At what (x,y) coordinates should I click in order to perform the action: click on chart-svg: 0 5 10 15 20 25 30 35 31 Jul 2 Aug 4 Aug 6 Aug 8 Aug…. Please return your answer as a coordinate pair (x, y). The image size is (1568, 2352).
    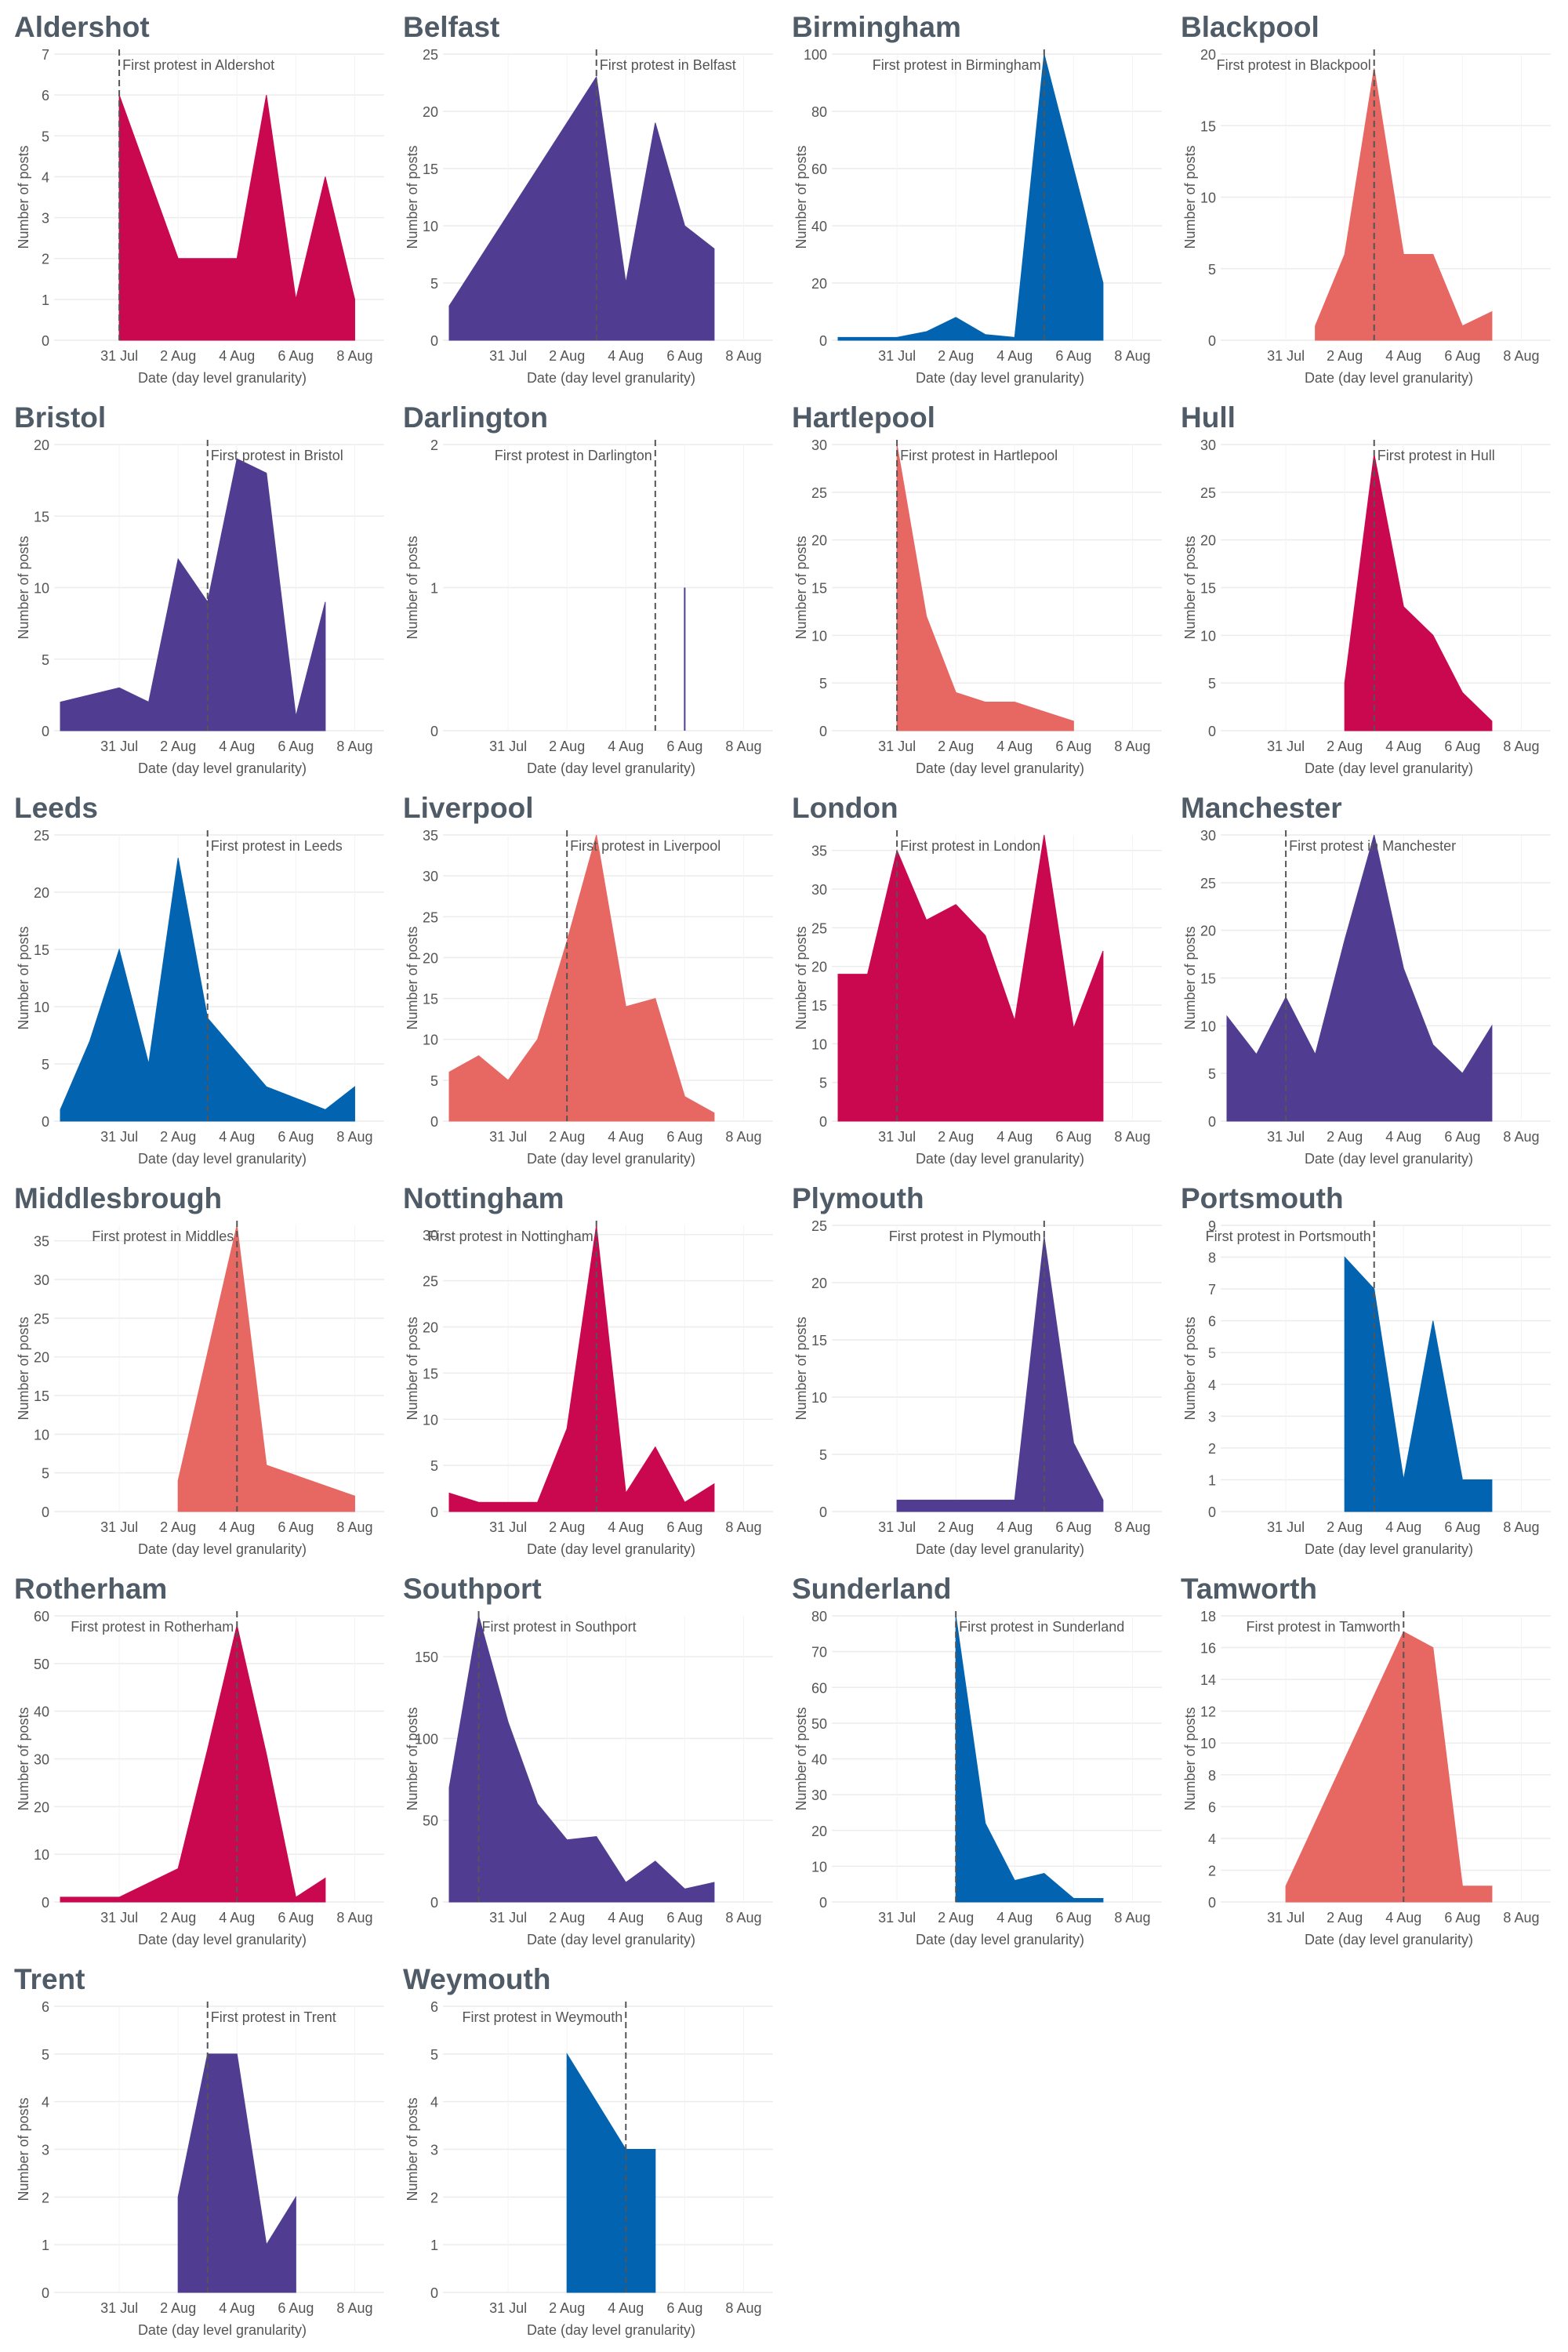
    Looking at the image, I should click on (200, 1389).